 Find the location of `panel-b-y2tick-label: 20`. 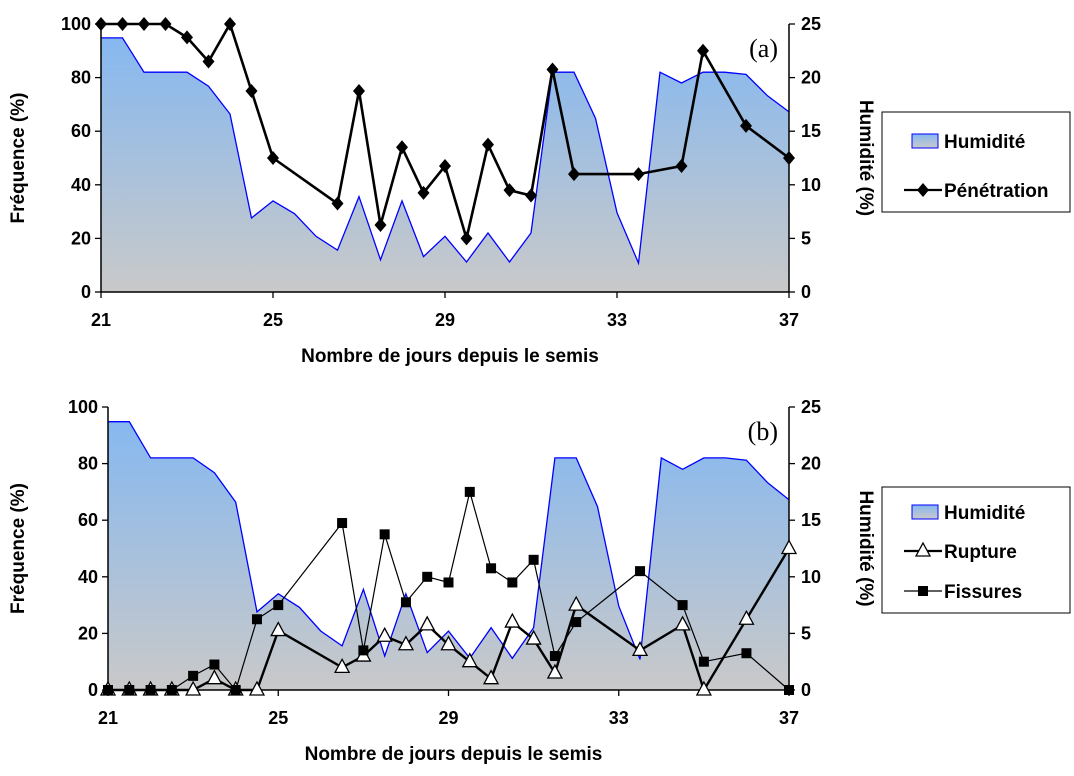

panel-b-y2tick-label: 20 is located at coordinates (811, 464).